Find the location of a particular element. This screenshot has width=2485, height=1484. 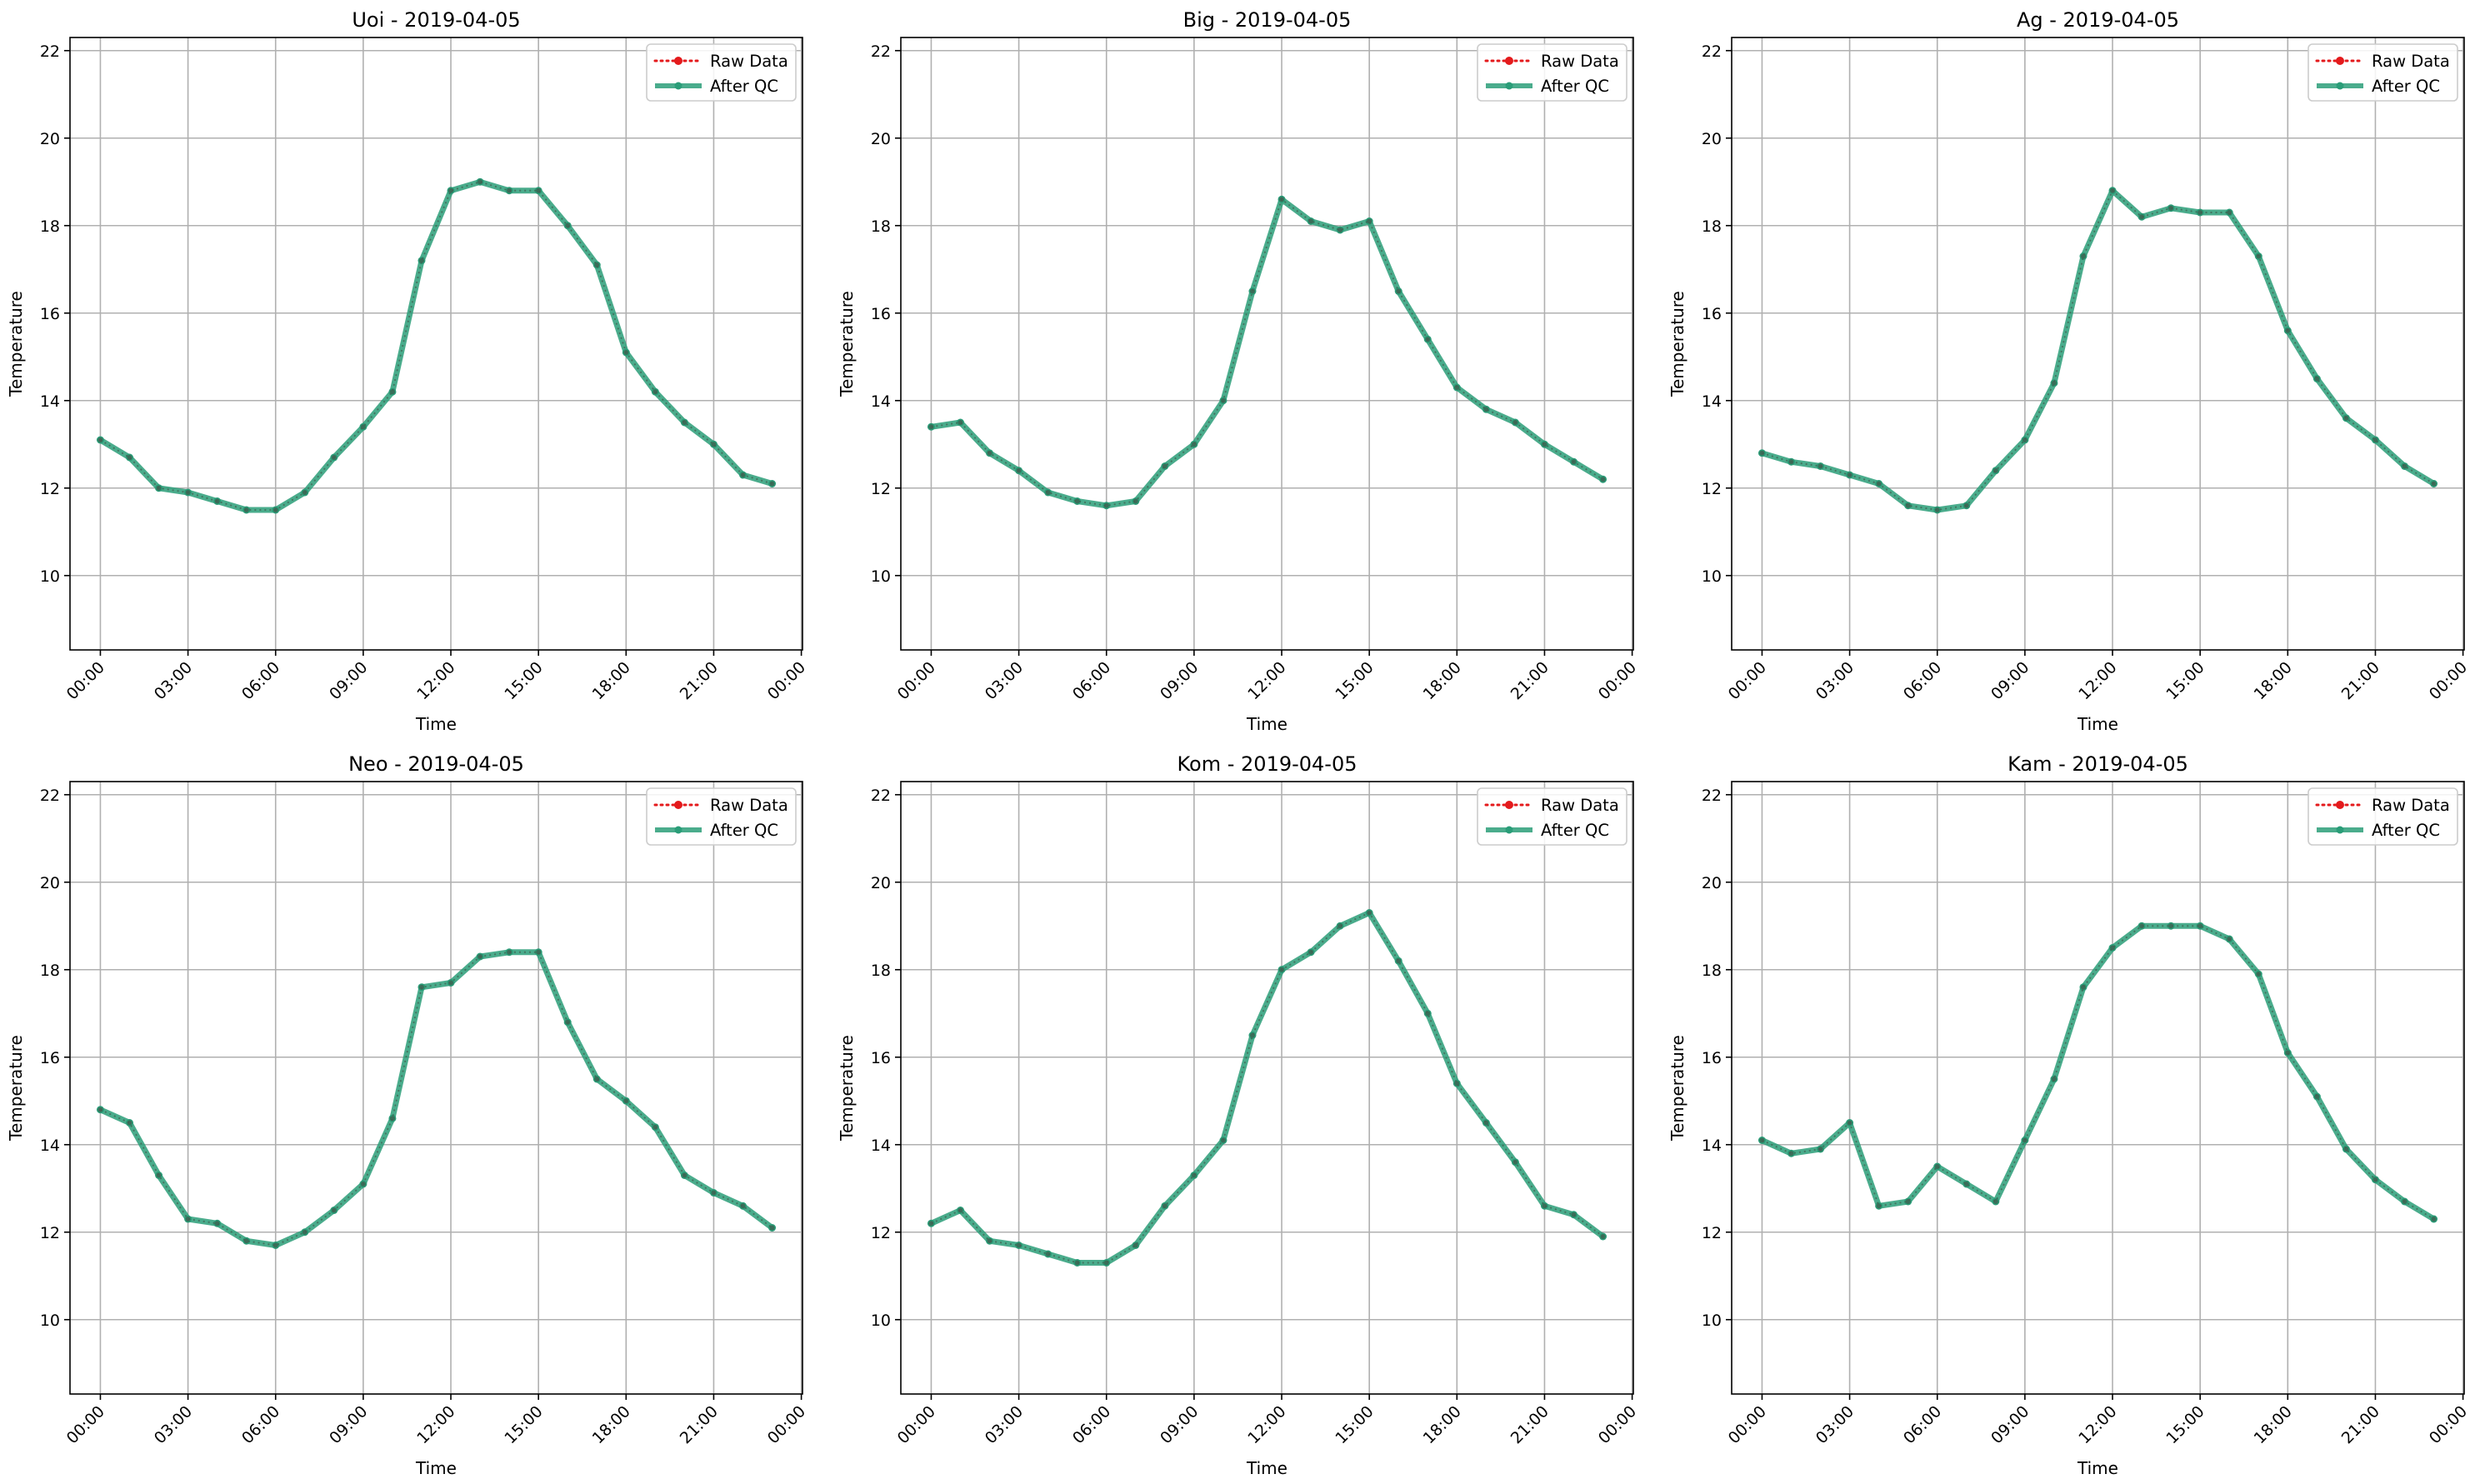

x-tick-label: 12:00 is located at coordinates (2097, 680).